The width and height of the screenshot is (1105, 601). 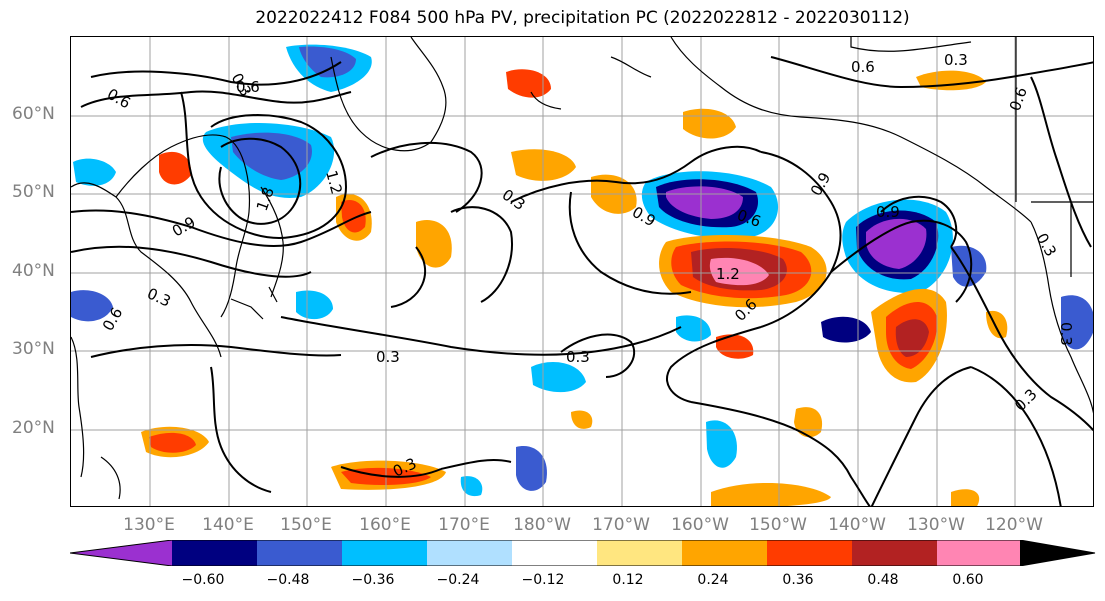 I want to click on lon-label: 160°E, so click(x=385, y=525).